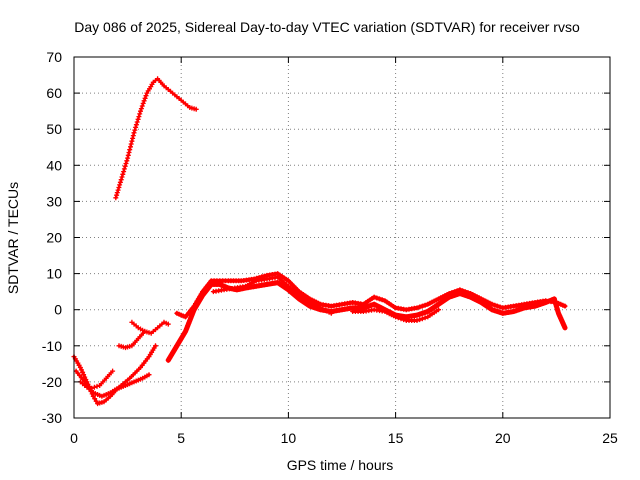  I want to click on y-tick-label: 0, so click(58, 310).